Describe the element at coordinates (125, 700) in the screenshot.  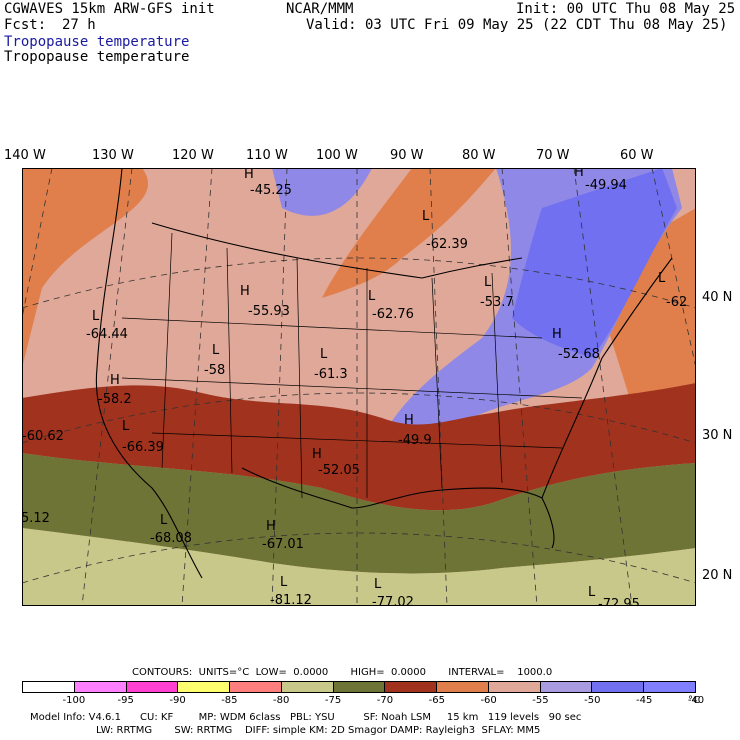
I see `colorbar-tick-label: -95` at that location.